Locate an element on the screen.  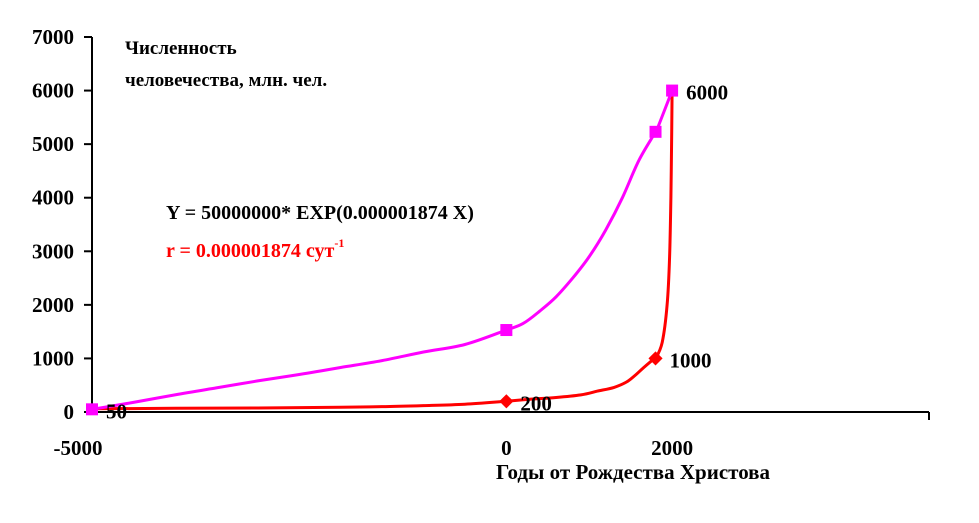
y-tick-label: 7000 is located at coordinates (53, 37).